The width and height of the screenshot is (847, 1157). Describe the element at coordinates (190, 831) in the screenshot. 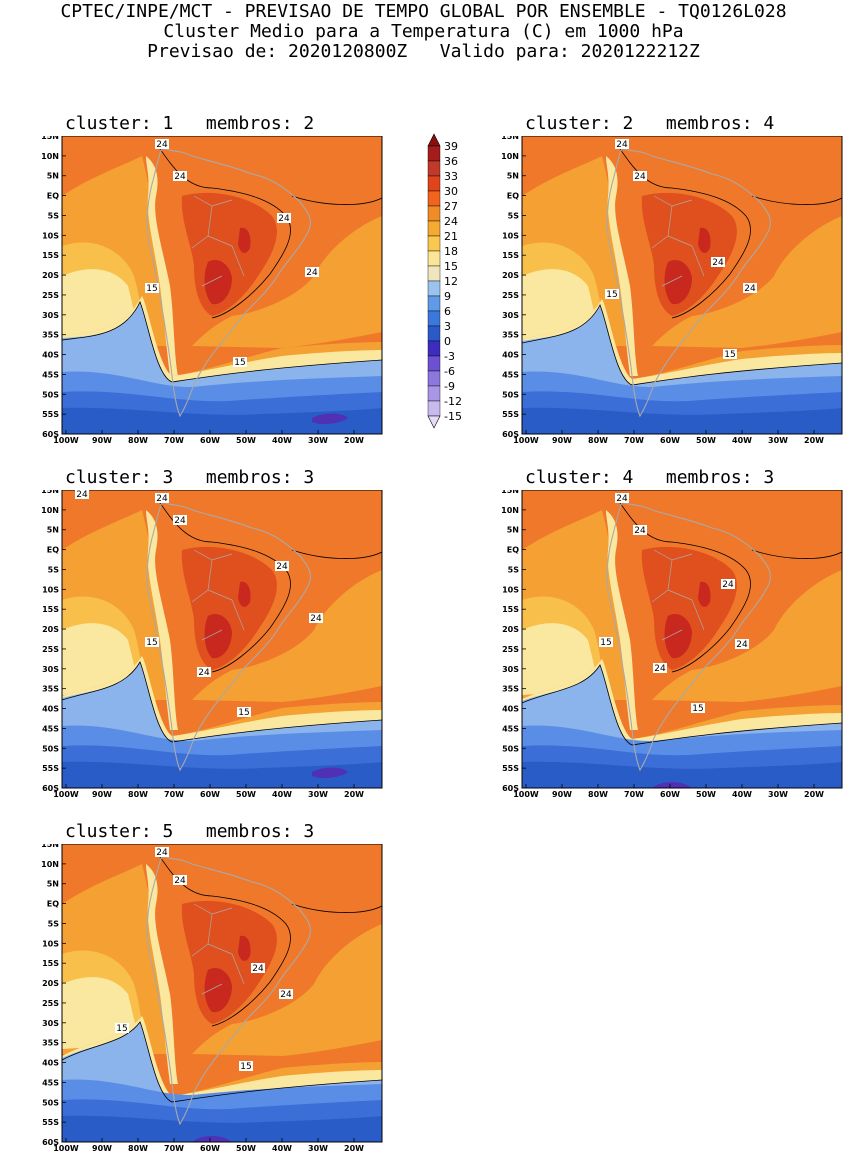

I see `panel-title: cluster: 5 membros: 3` at that location.